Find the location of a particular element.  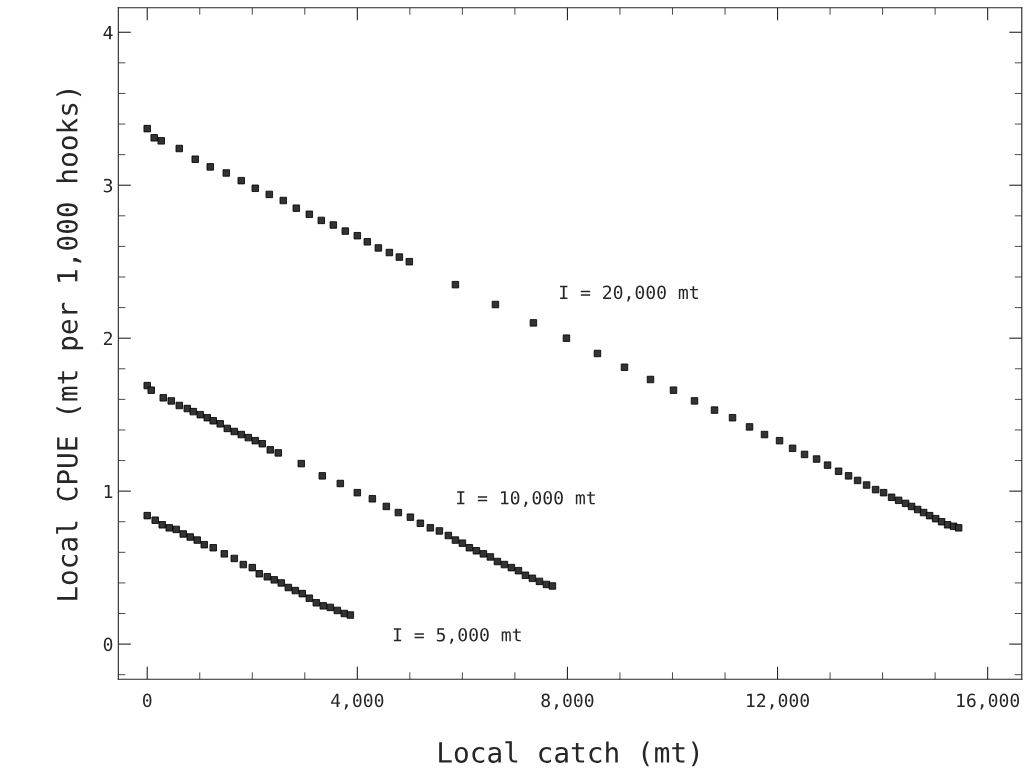

x-axis-title: Local catch (mt) is located at coordinates (569, 754).